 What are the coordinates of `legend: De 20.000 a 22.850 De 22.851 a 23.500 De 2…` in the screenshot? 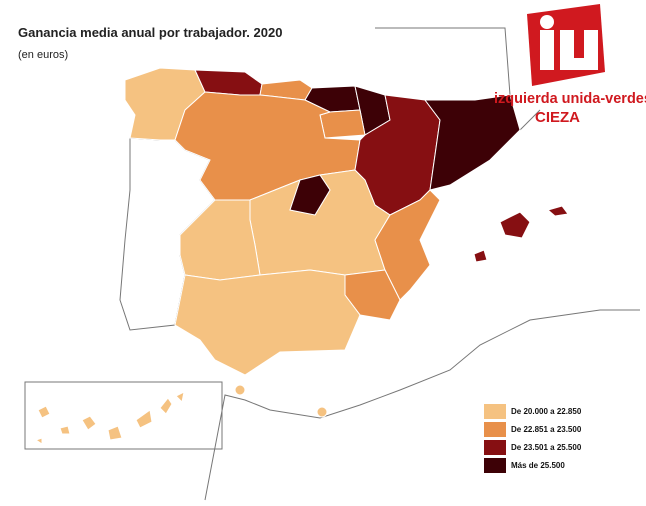 It's located at (533, 438).